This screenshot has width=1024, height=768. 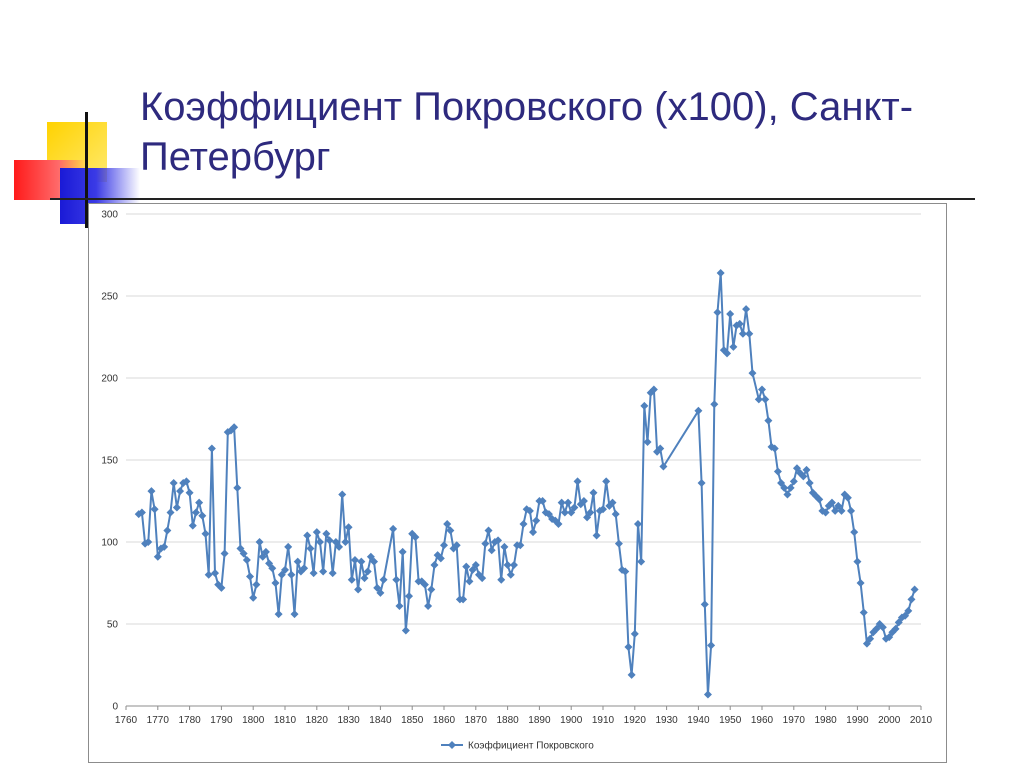 I want to click on y-tick-label: 0, so click(x=115, y=707).